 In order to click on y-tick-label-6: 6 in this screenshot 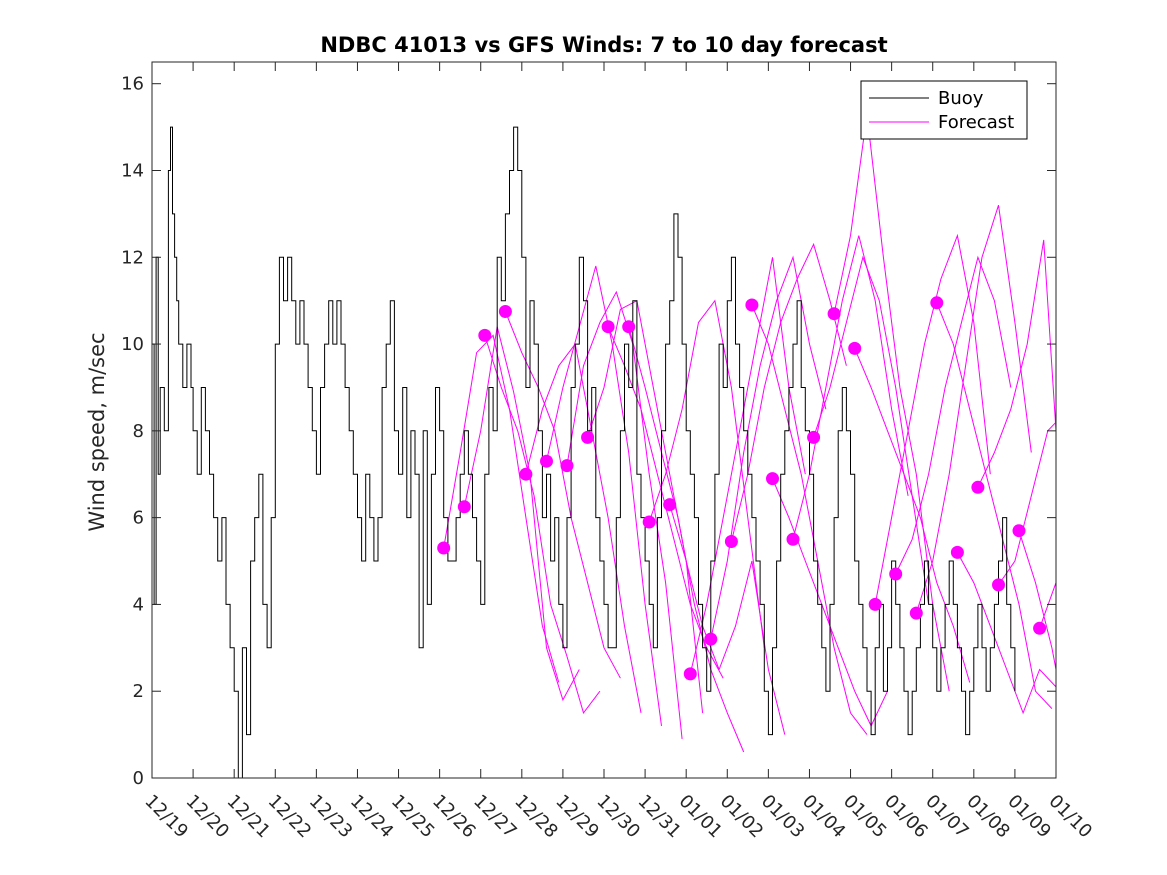, I will do `click(138, 518)`.